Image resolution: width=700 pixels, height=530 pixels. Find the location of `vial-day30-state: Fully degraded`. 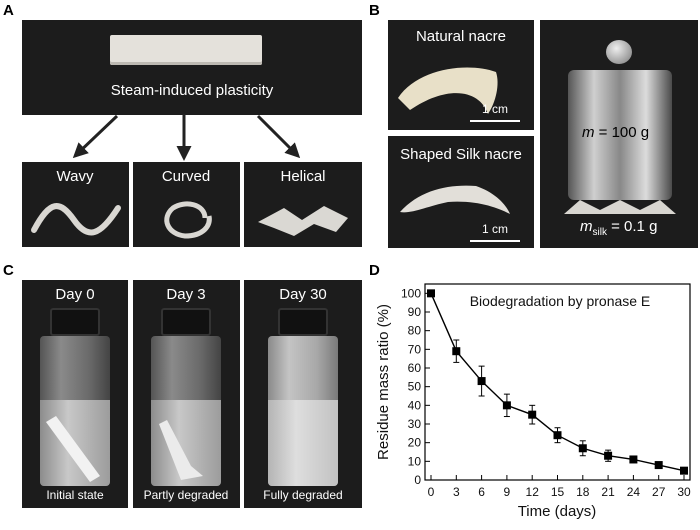

vial-day30-state: Fully degraded is located at coordinates (303, 495).